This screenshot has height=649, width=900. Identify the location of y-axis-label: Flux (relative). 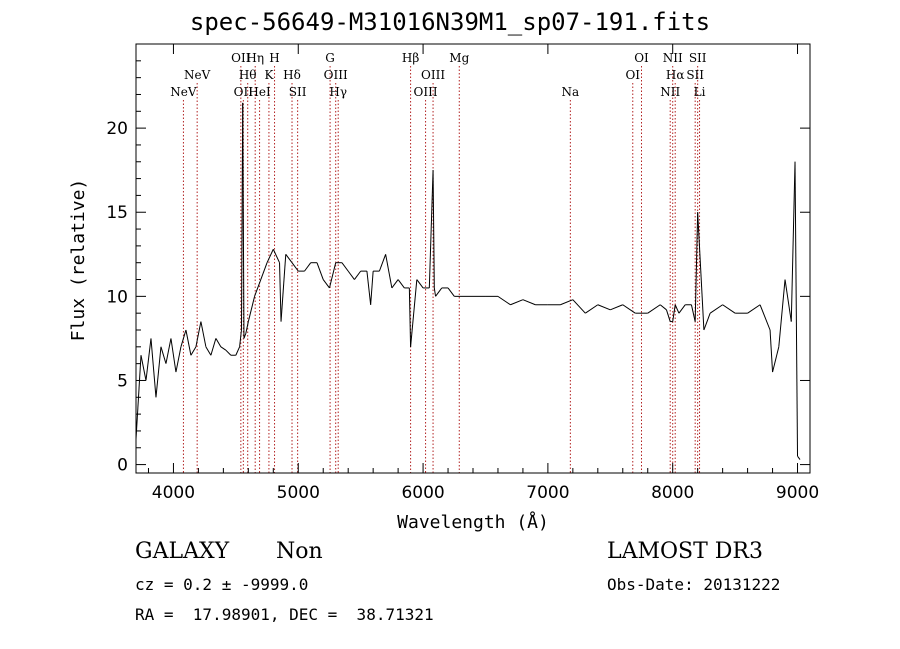
(78, 260).